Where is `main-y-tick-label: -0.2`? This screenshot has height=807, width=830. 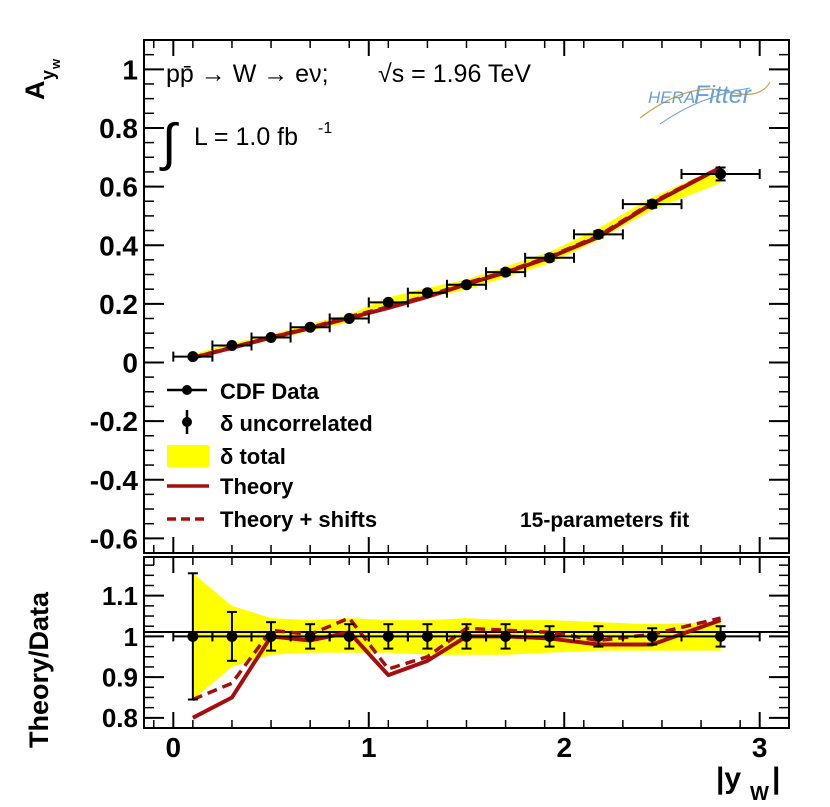
main-y-tick-label: -0.2 is located at coordinates (114, 421).